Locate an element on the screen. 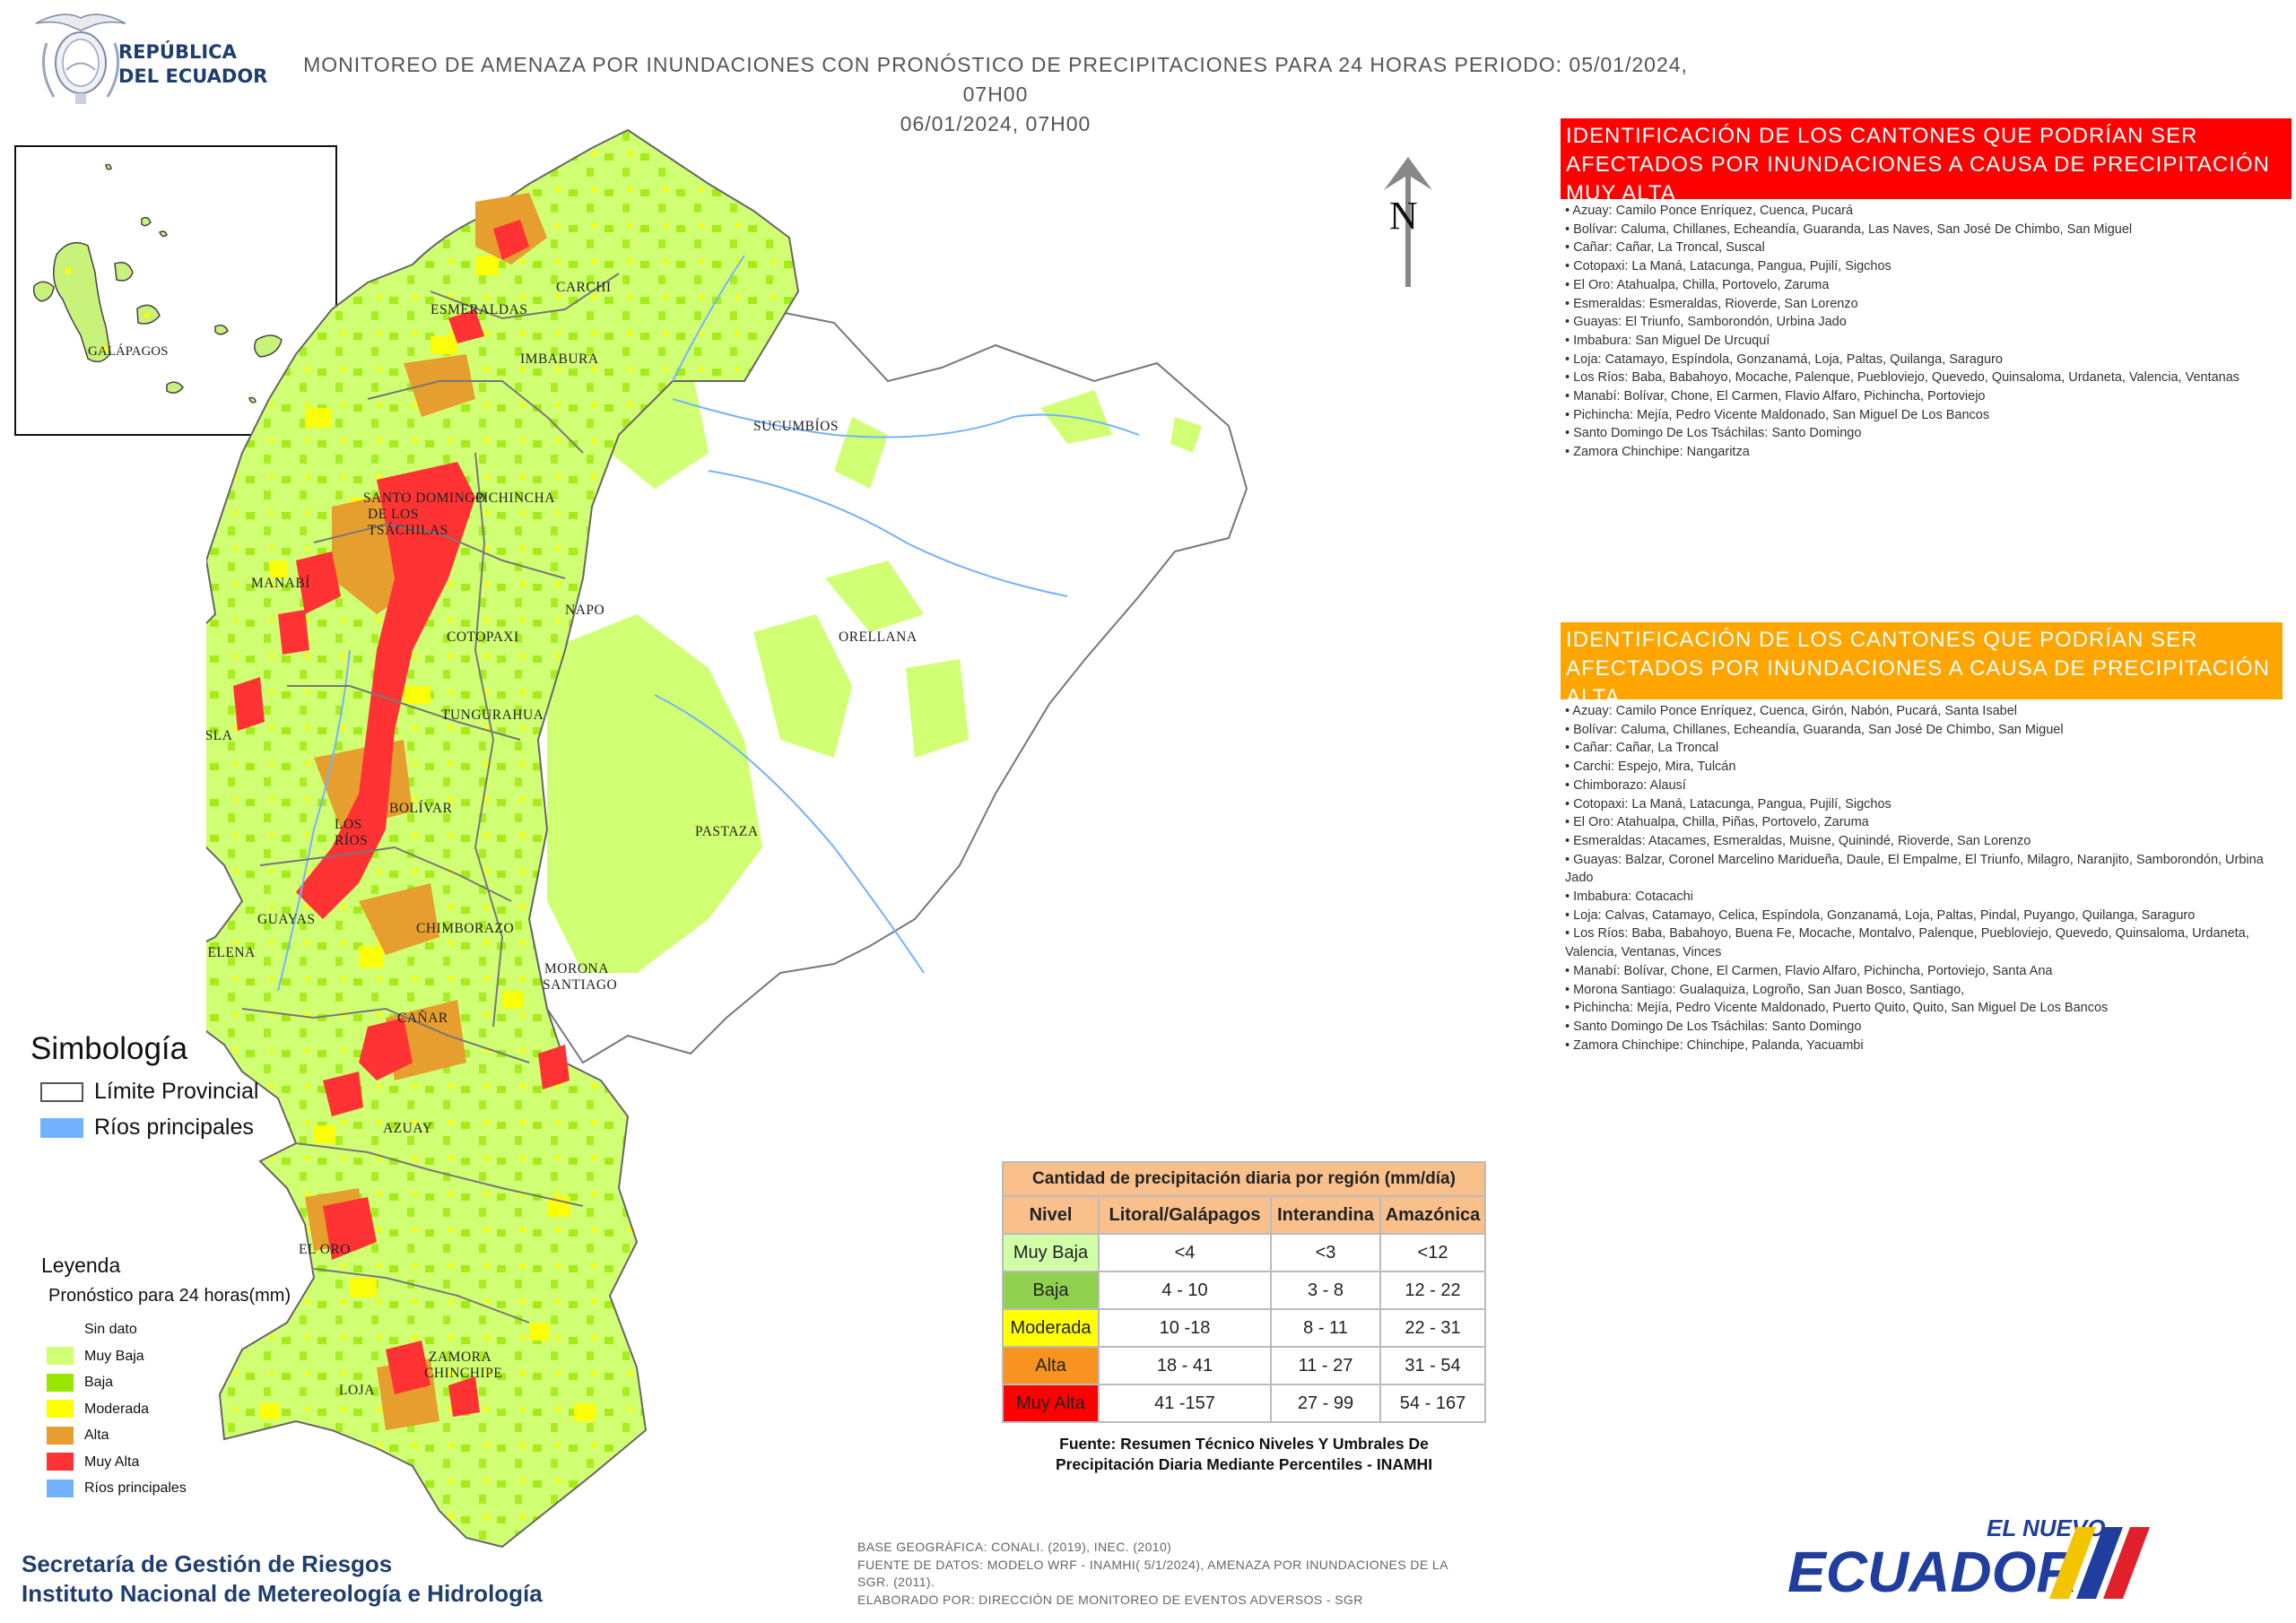 This screenshot has height=1623, width=2296. table-cell-nivel: Muy Alta is located at coordinates (1051, 1403).